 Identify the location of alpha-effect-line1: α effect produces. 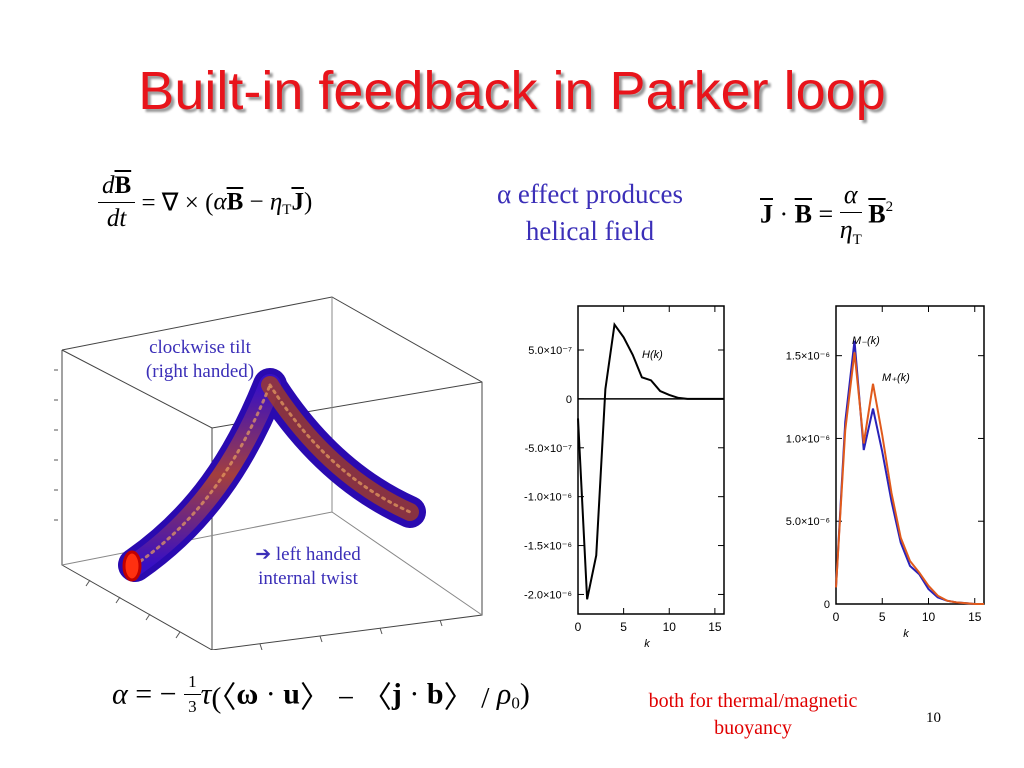
(590, 194).